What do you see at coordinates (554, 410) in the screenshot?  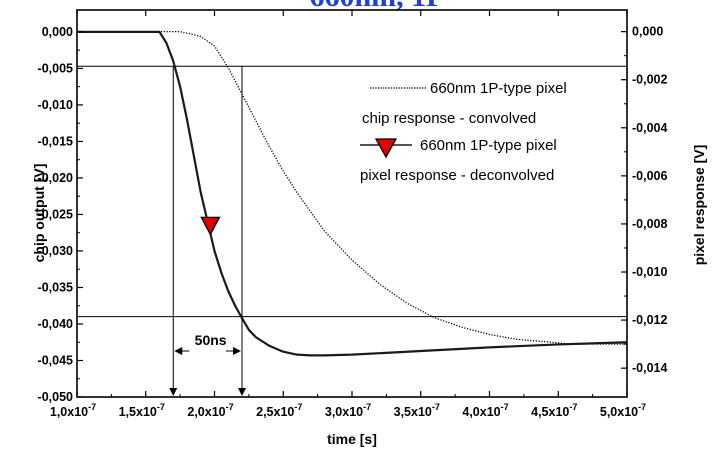 I see `x-tick-label: 4,5x10⁻⁷` at bounding box center [554, 410].